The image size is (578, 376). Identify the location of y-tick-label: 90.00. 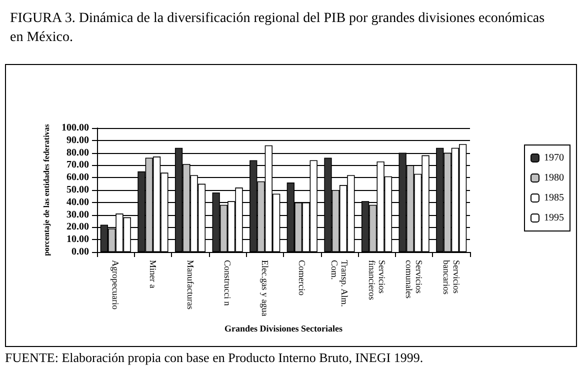
(77, 140).